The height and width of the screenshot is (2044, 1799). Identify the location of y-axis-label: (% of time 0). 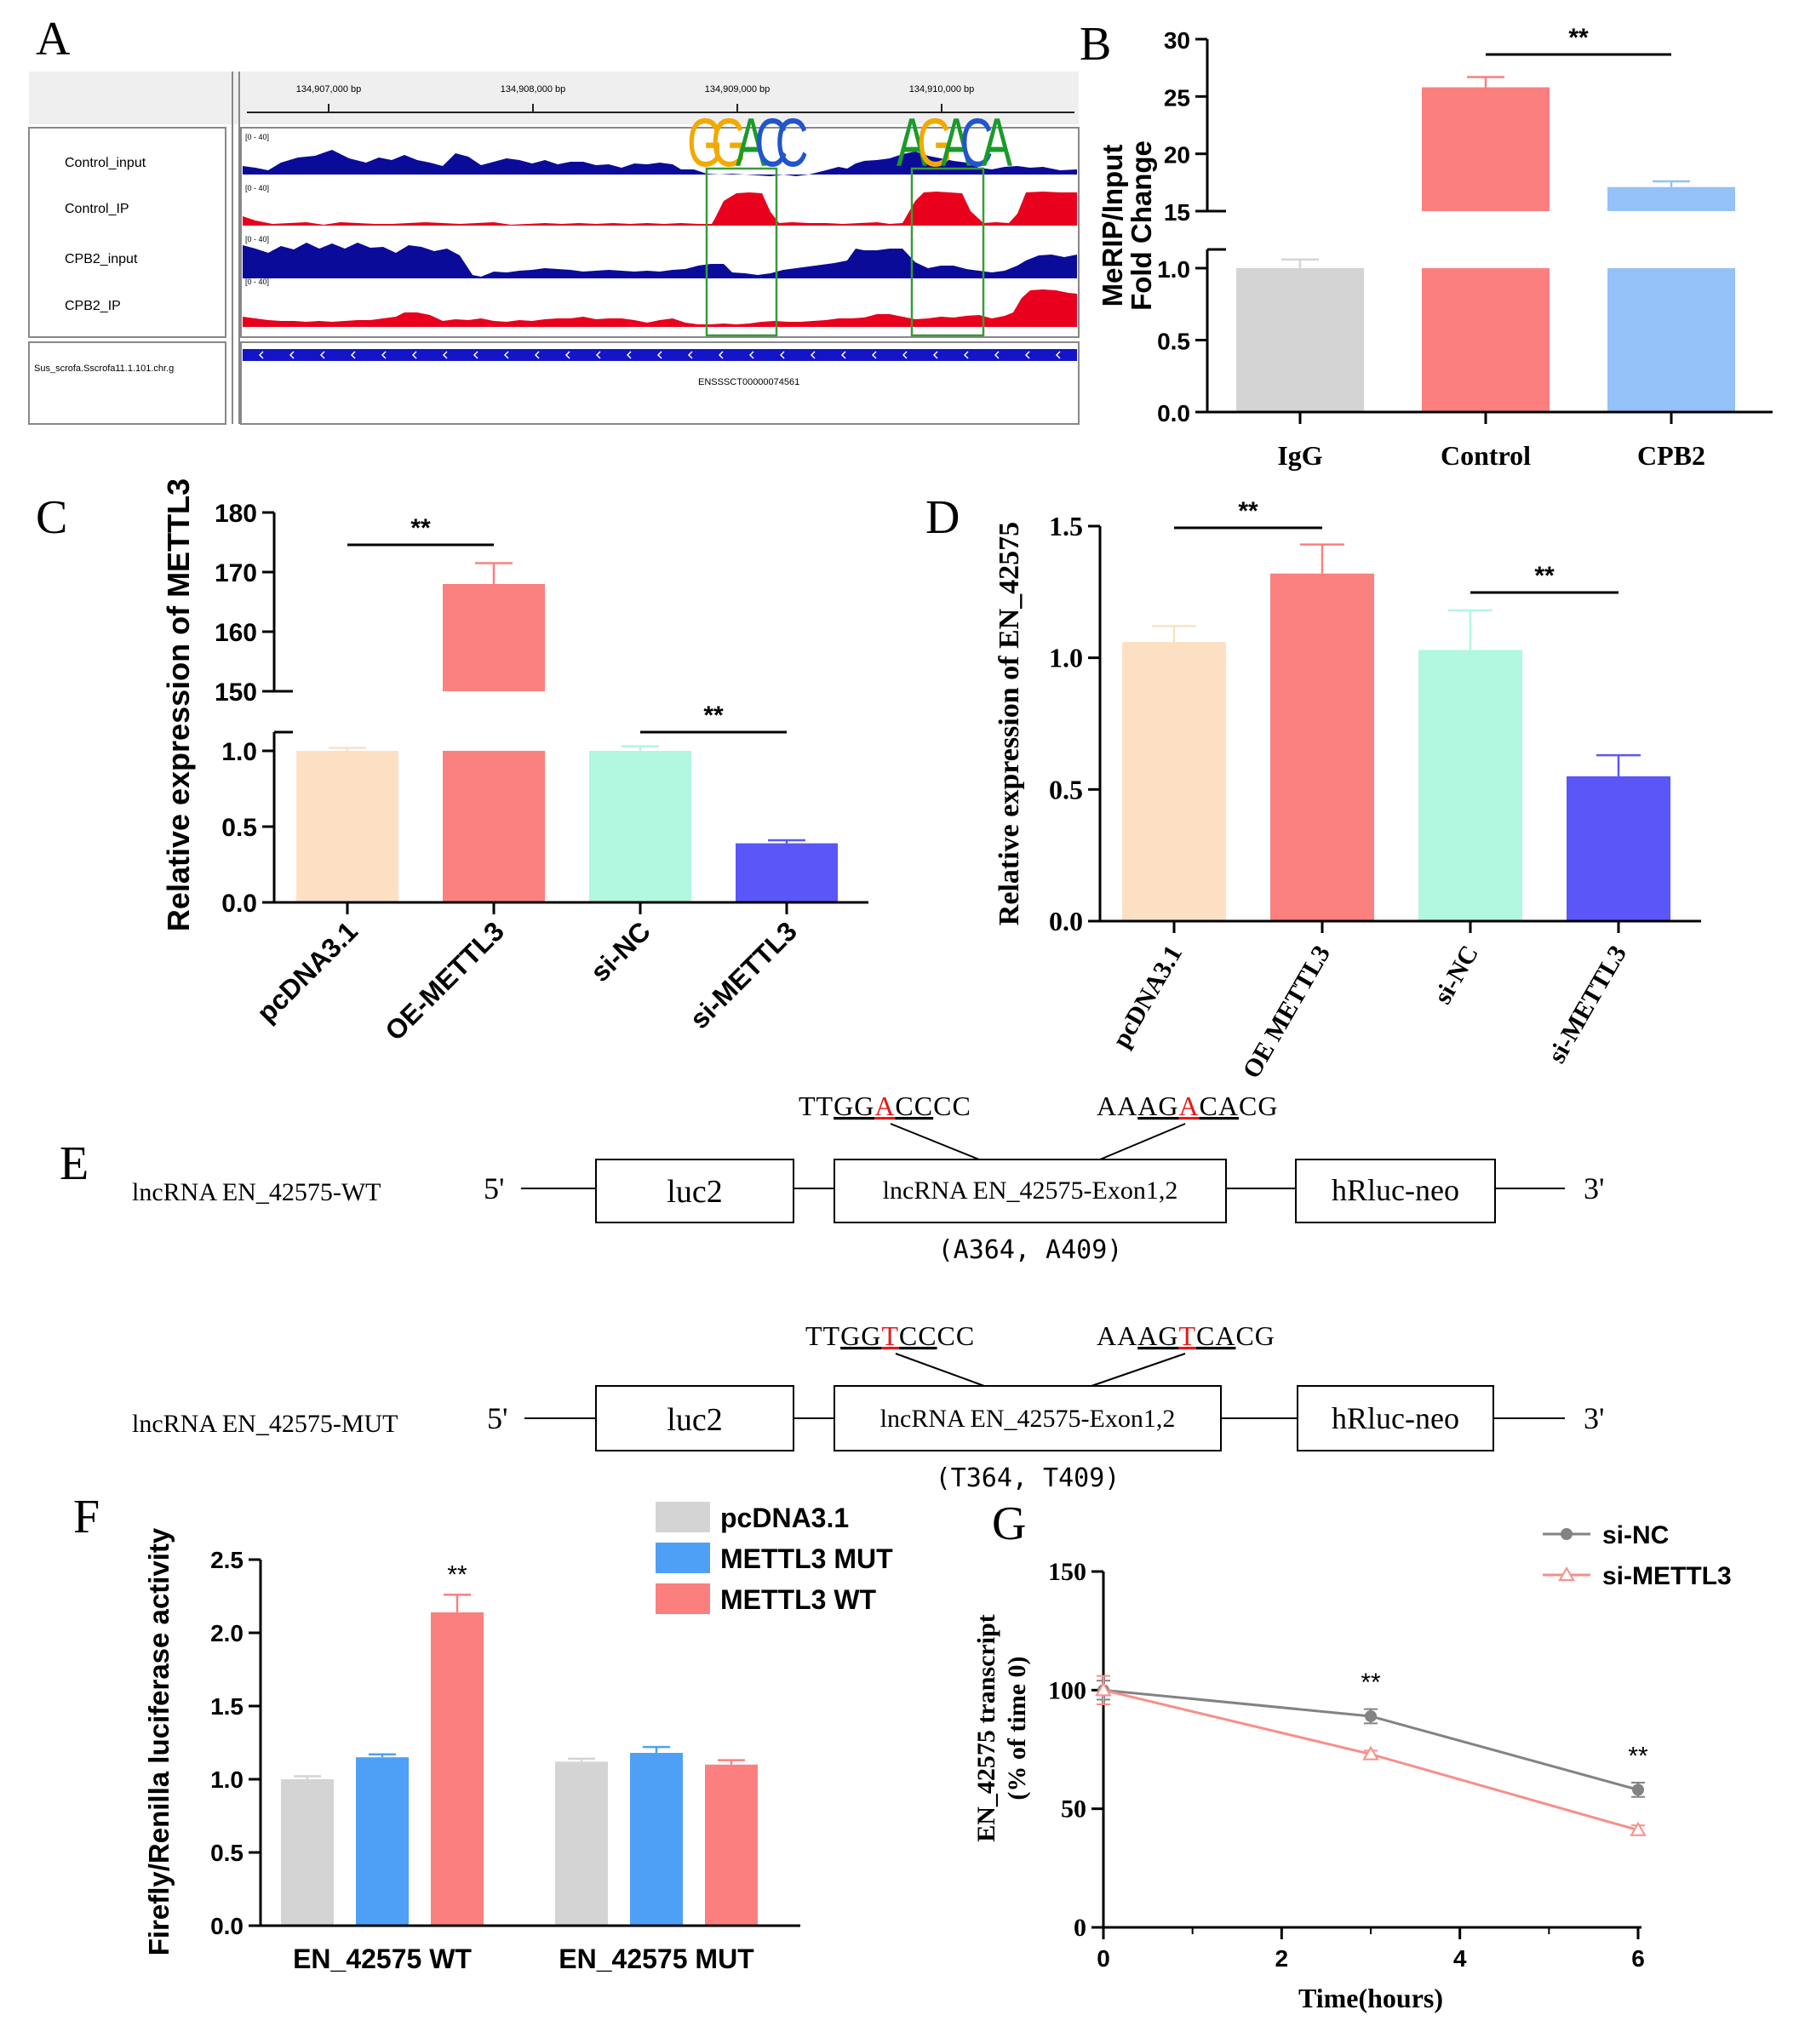
(1017, 1728).